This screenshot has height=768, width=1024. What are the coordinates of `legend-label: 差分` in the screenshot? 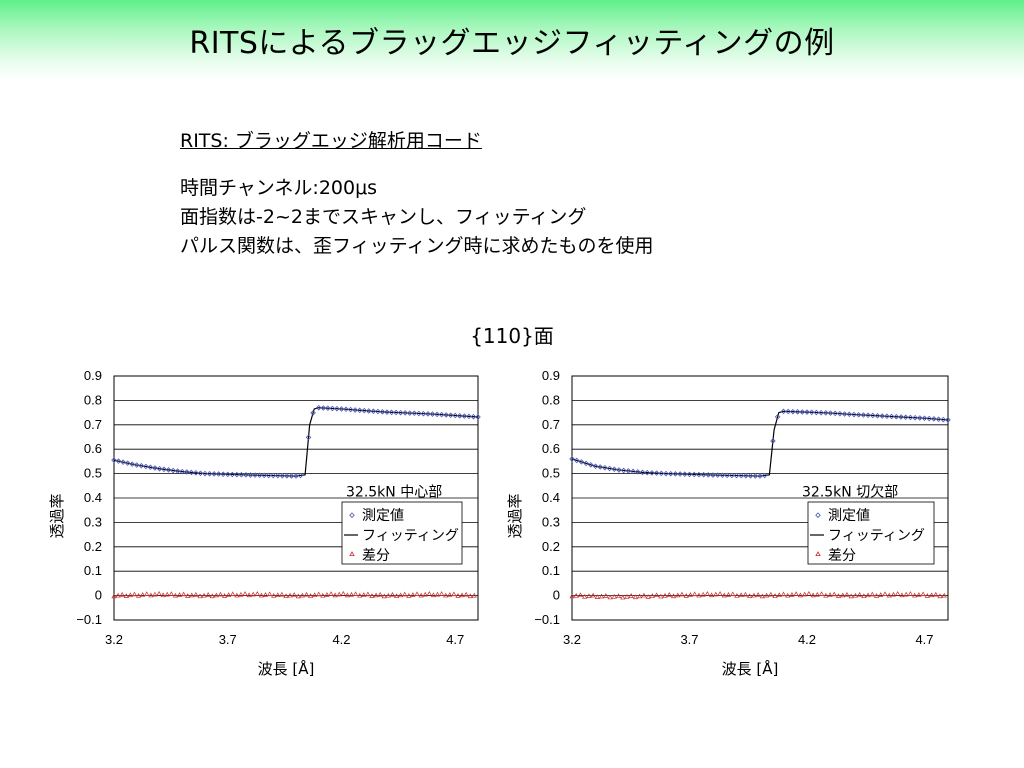 It's located at (842, 556).